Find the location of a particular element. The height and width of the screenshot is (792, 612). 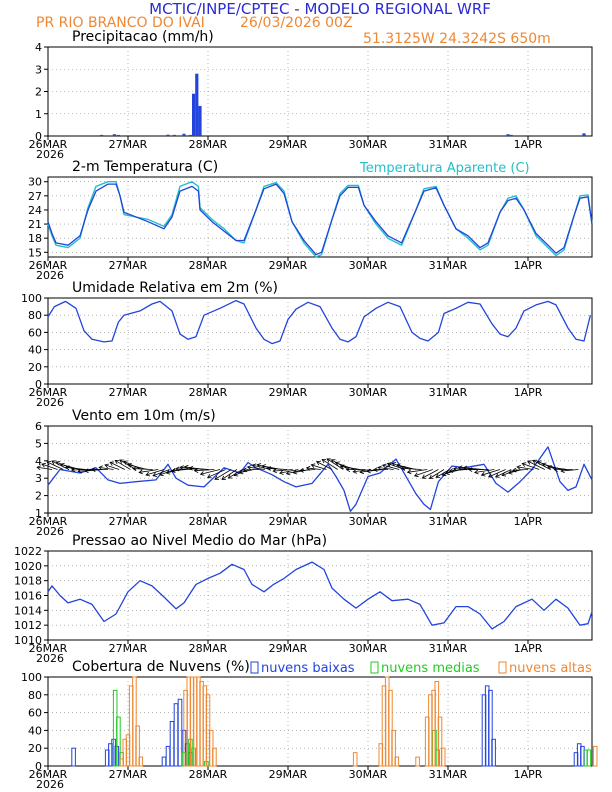

y-tick-label: 4 is located at coordinates (38, 47).